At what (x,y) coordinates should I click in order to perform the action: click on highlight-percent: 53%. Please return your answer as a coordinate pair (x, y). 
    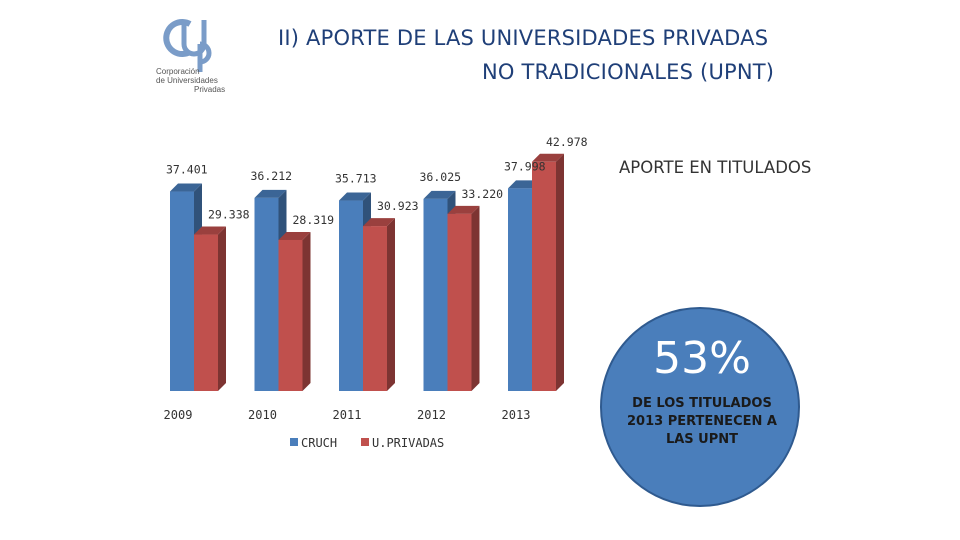
    Looking at the image, I should click on (702, 358).